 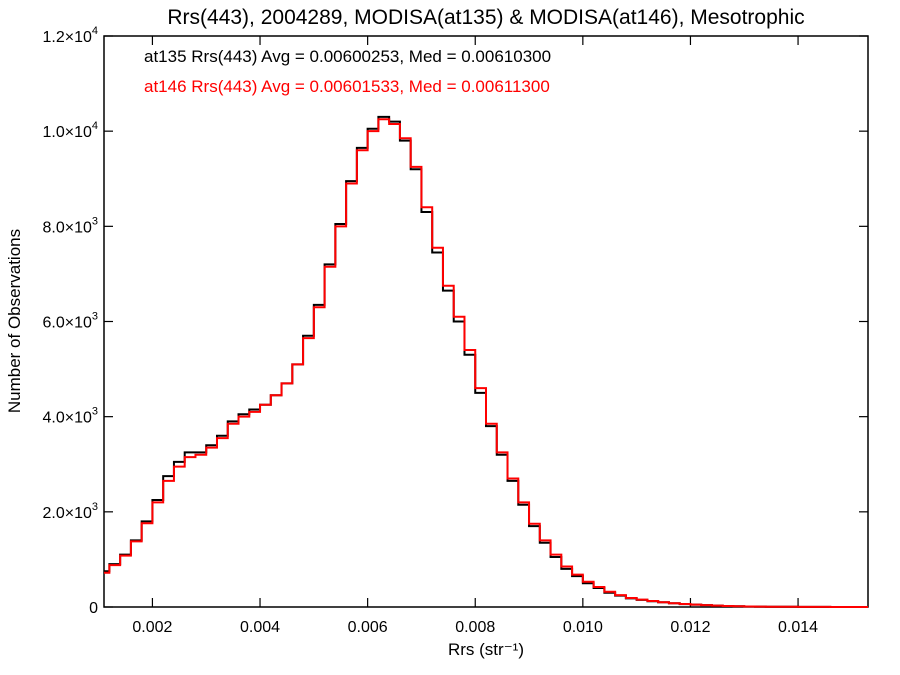 What do you see at coordinates (690, 627) in the screenshot?
I see `x-tick-label: 0.012` at bounding box center [690, 627].